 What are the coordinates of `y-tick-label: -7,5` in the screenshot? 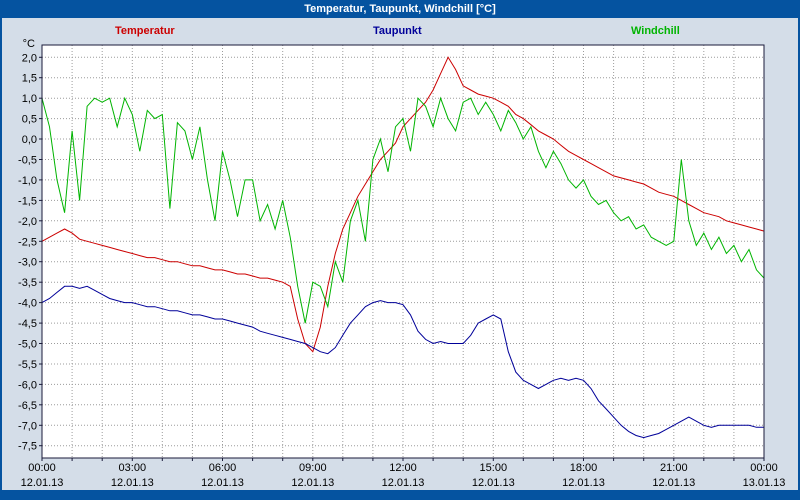 It's located at (27, 447).